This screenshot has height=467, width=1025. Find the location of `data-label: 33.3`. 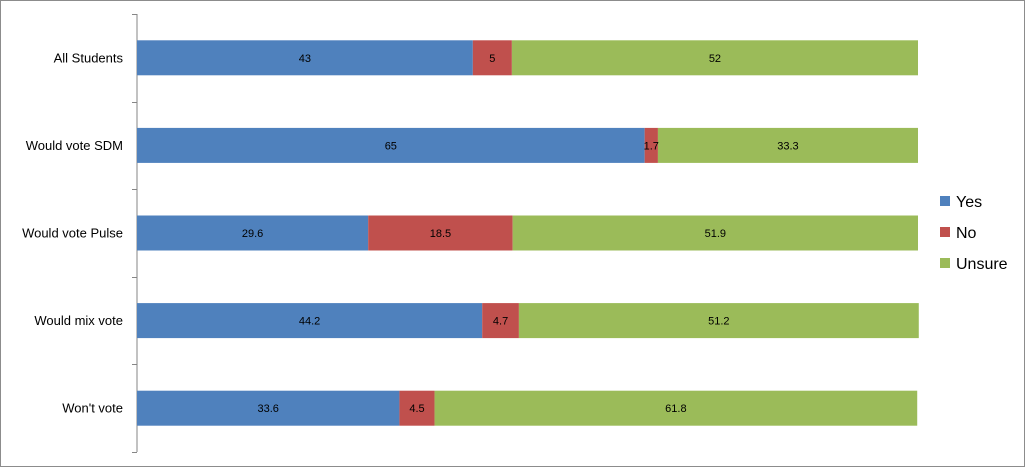

data-label: 33.3 is located at coordinates (787, 146).